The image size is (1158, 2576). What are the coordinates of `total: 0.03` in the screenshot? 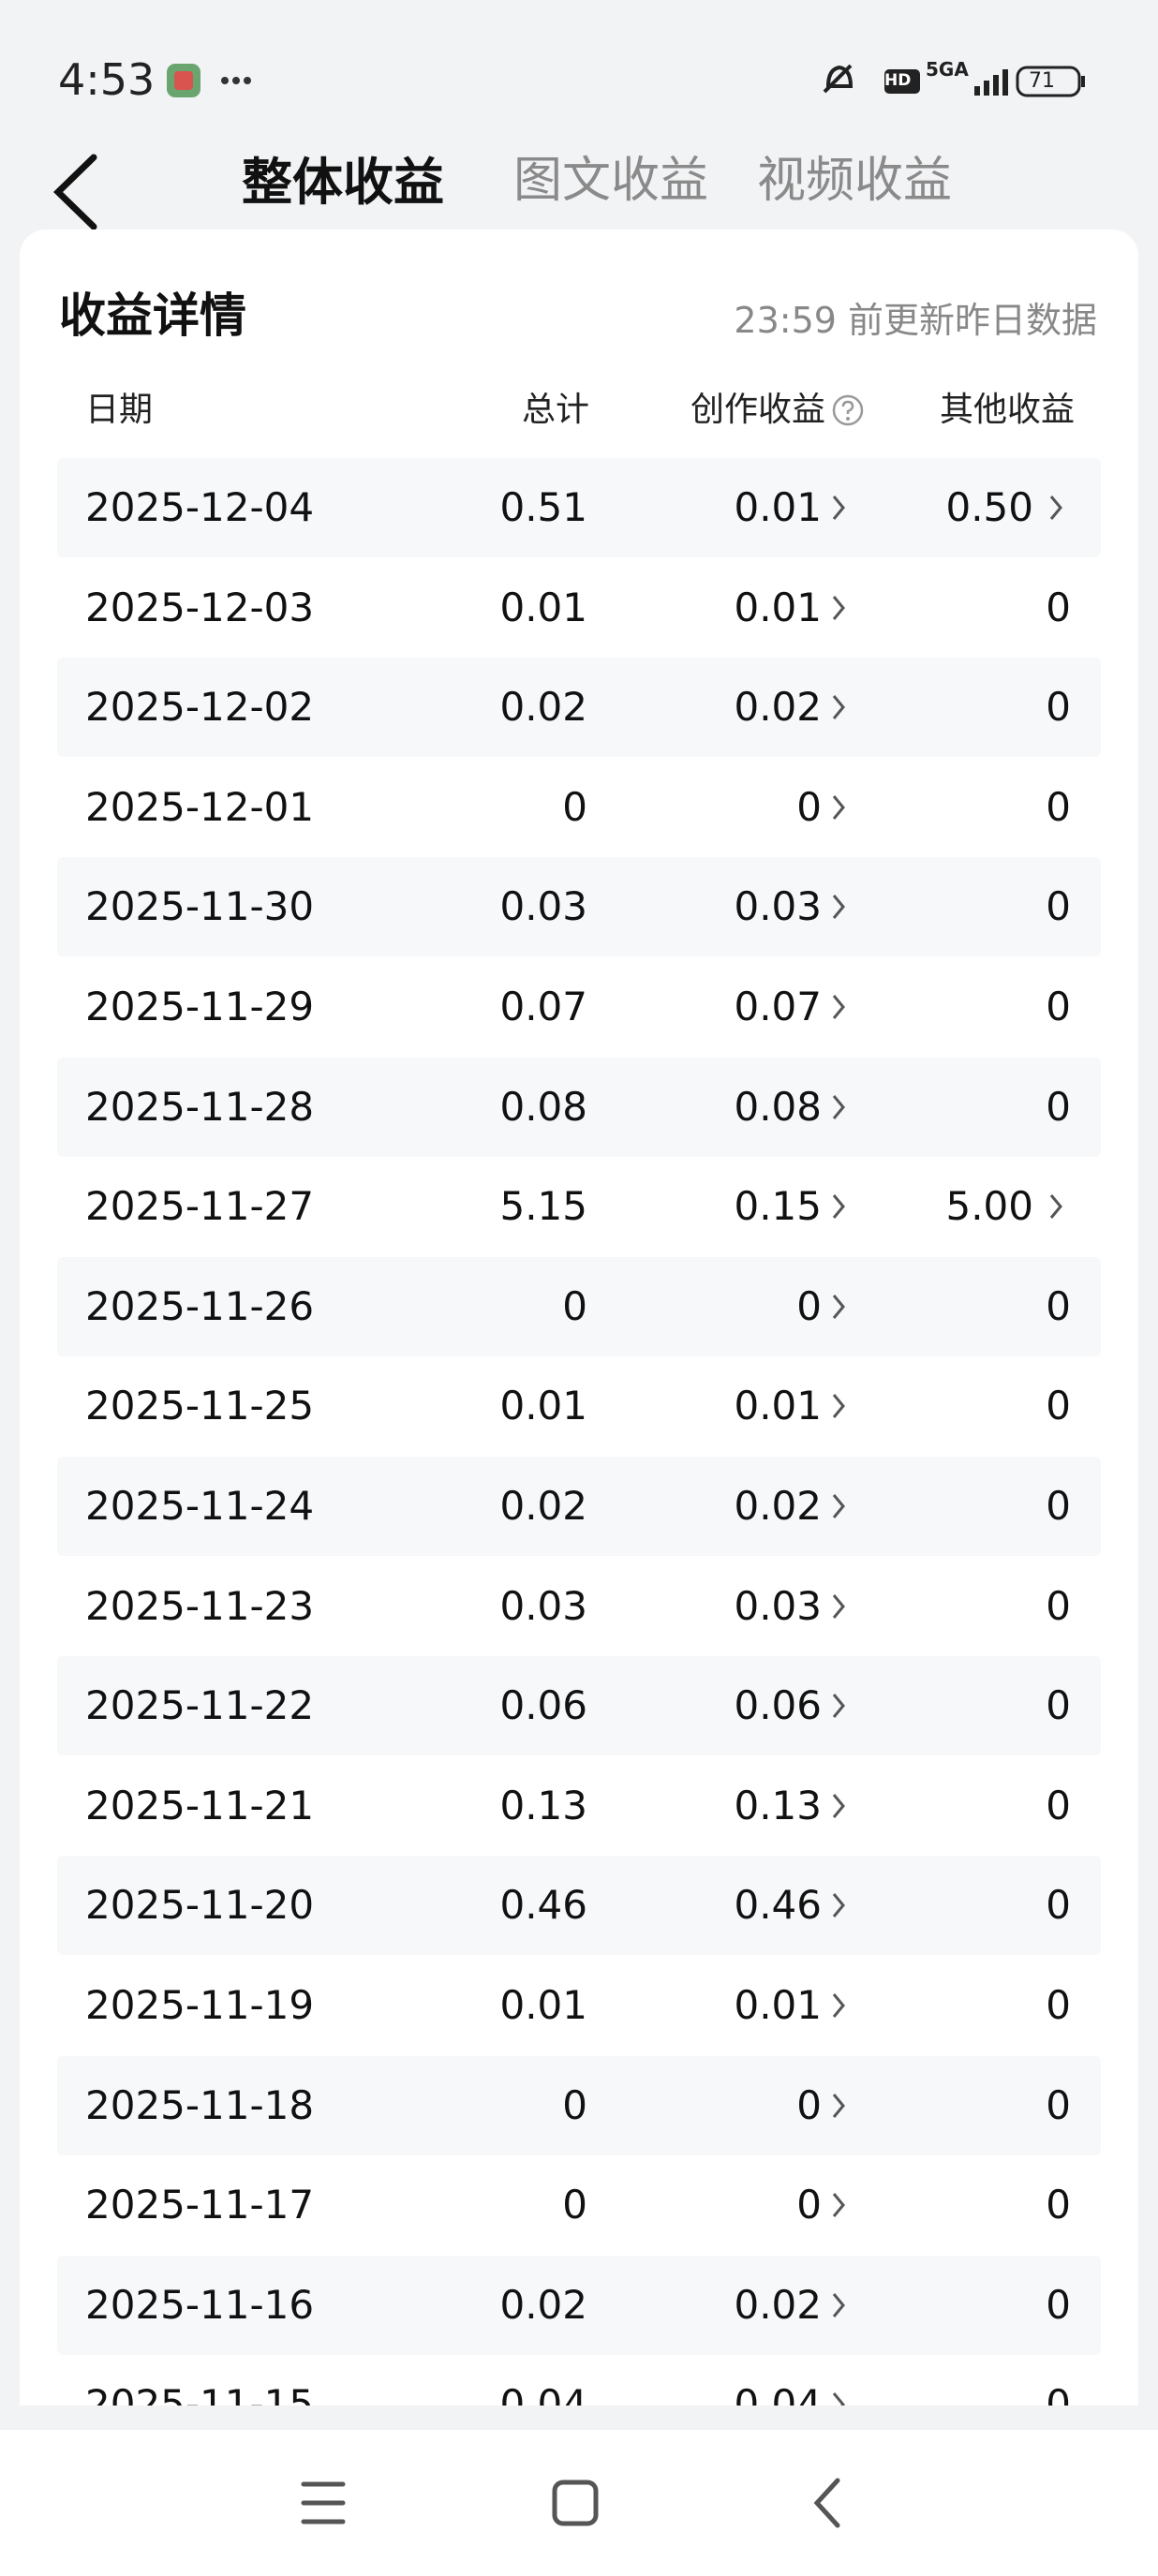 It's located at (543, 907).